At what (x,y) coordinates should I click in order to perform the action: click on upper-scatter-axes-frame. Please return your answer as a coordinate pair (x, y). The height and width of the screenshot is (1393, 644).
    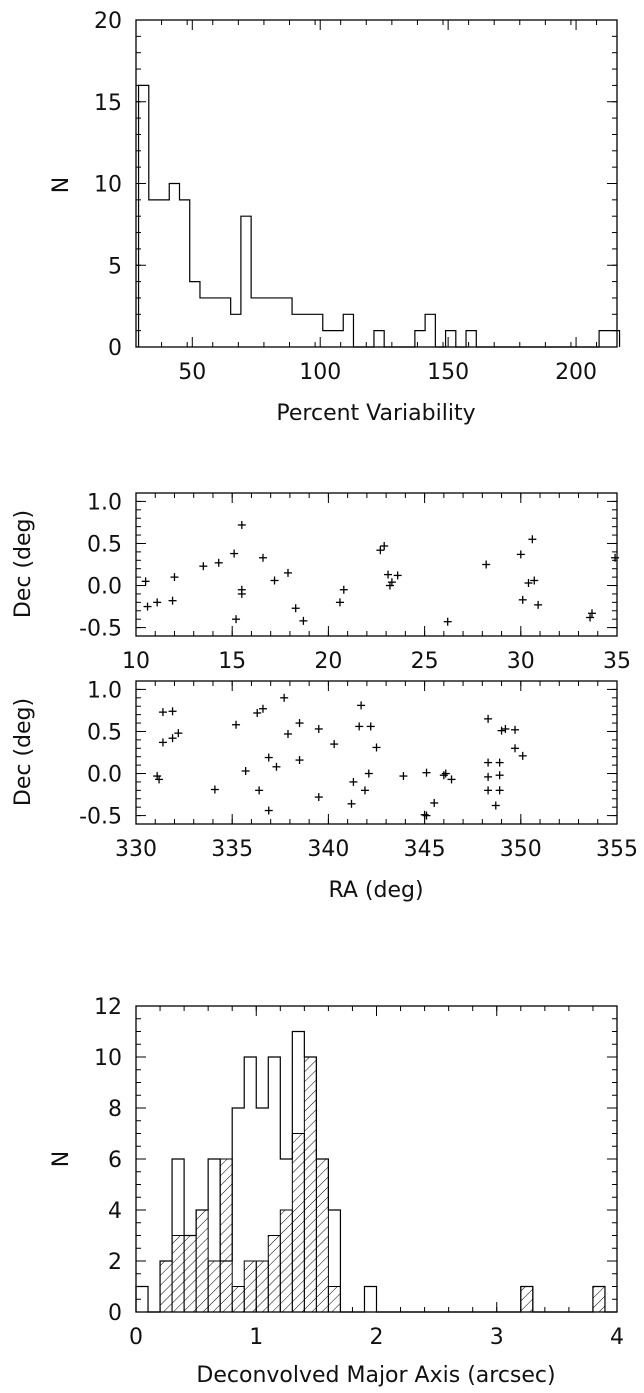
    Looking at the image, I should click on (376, 564).